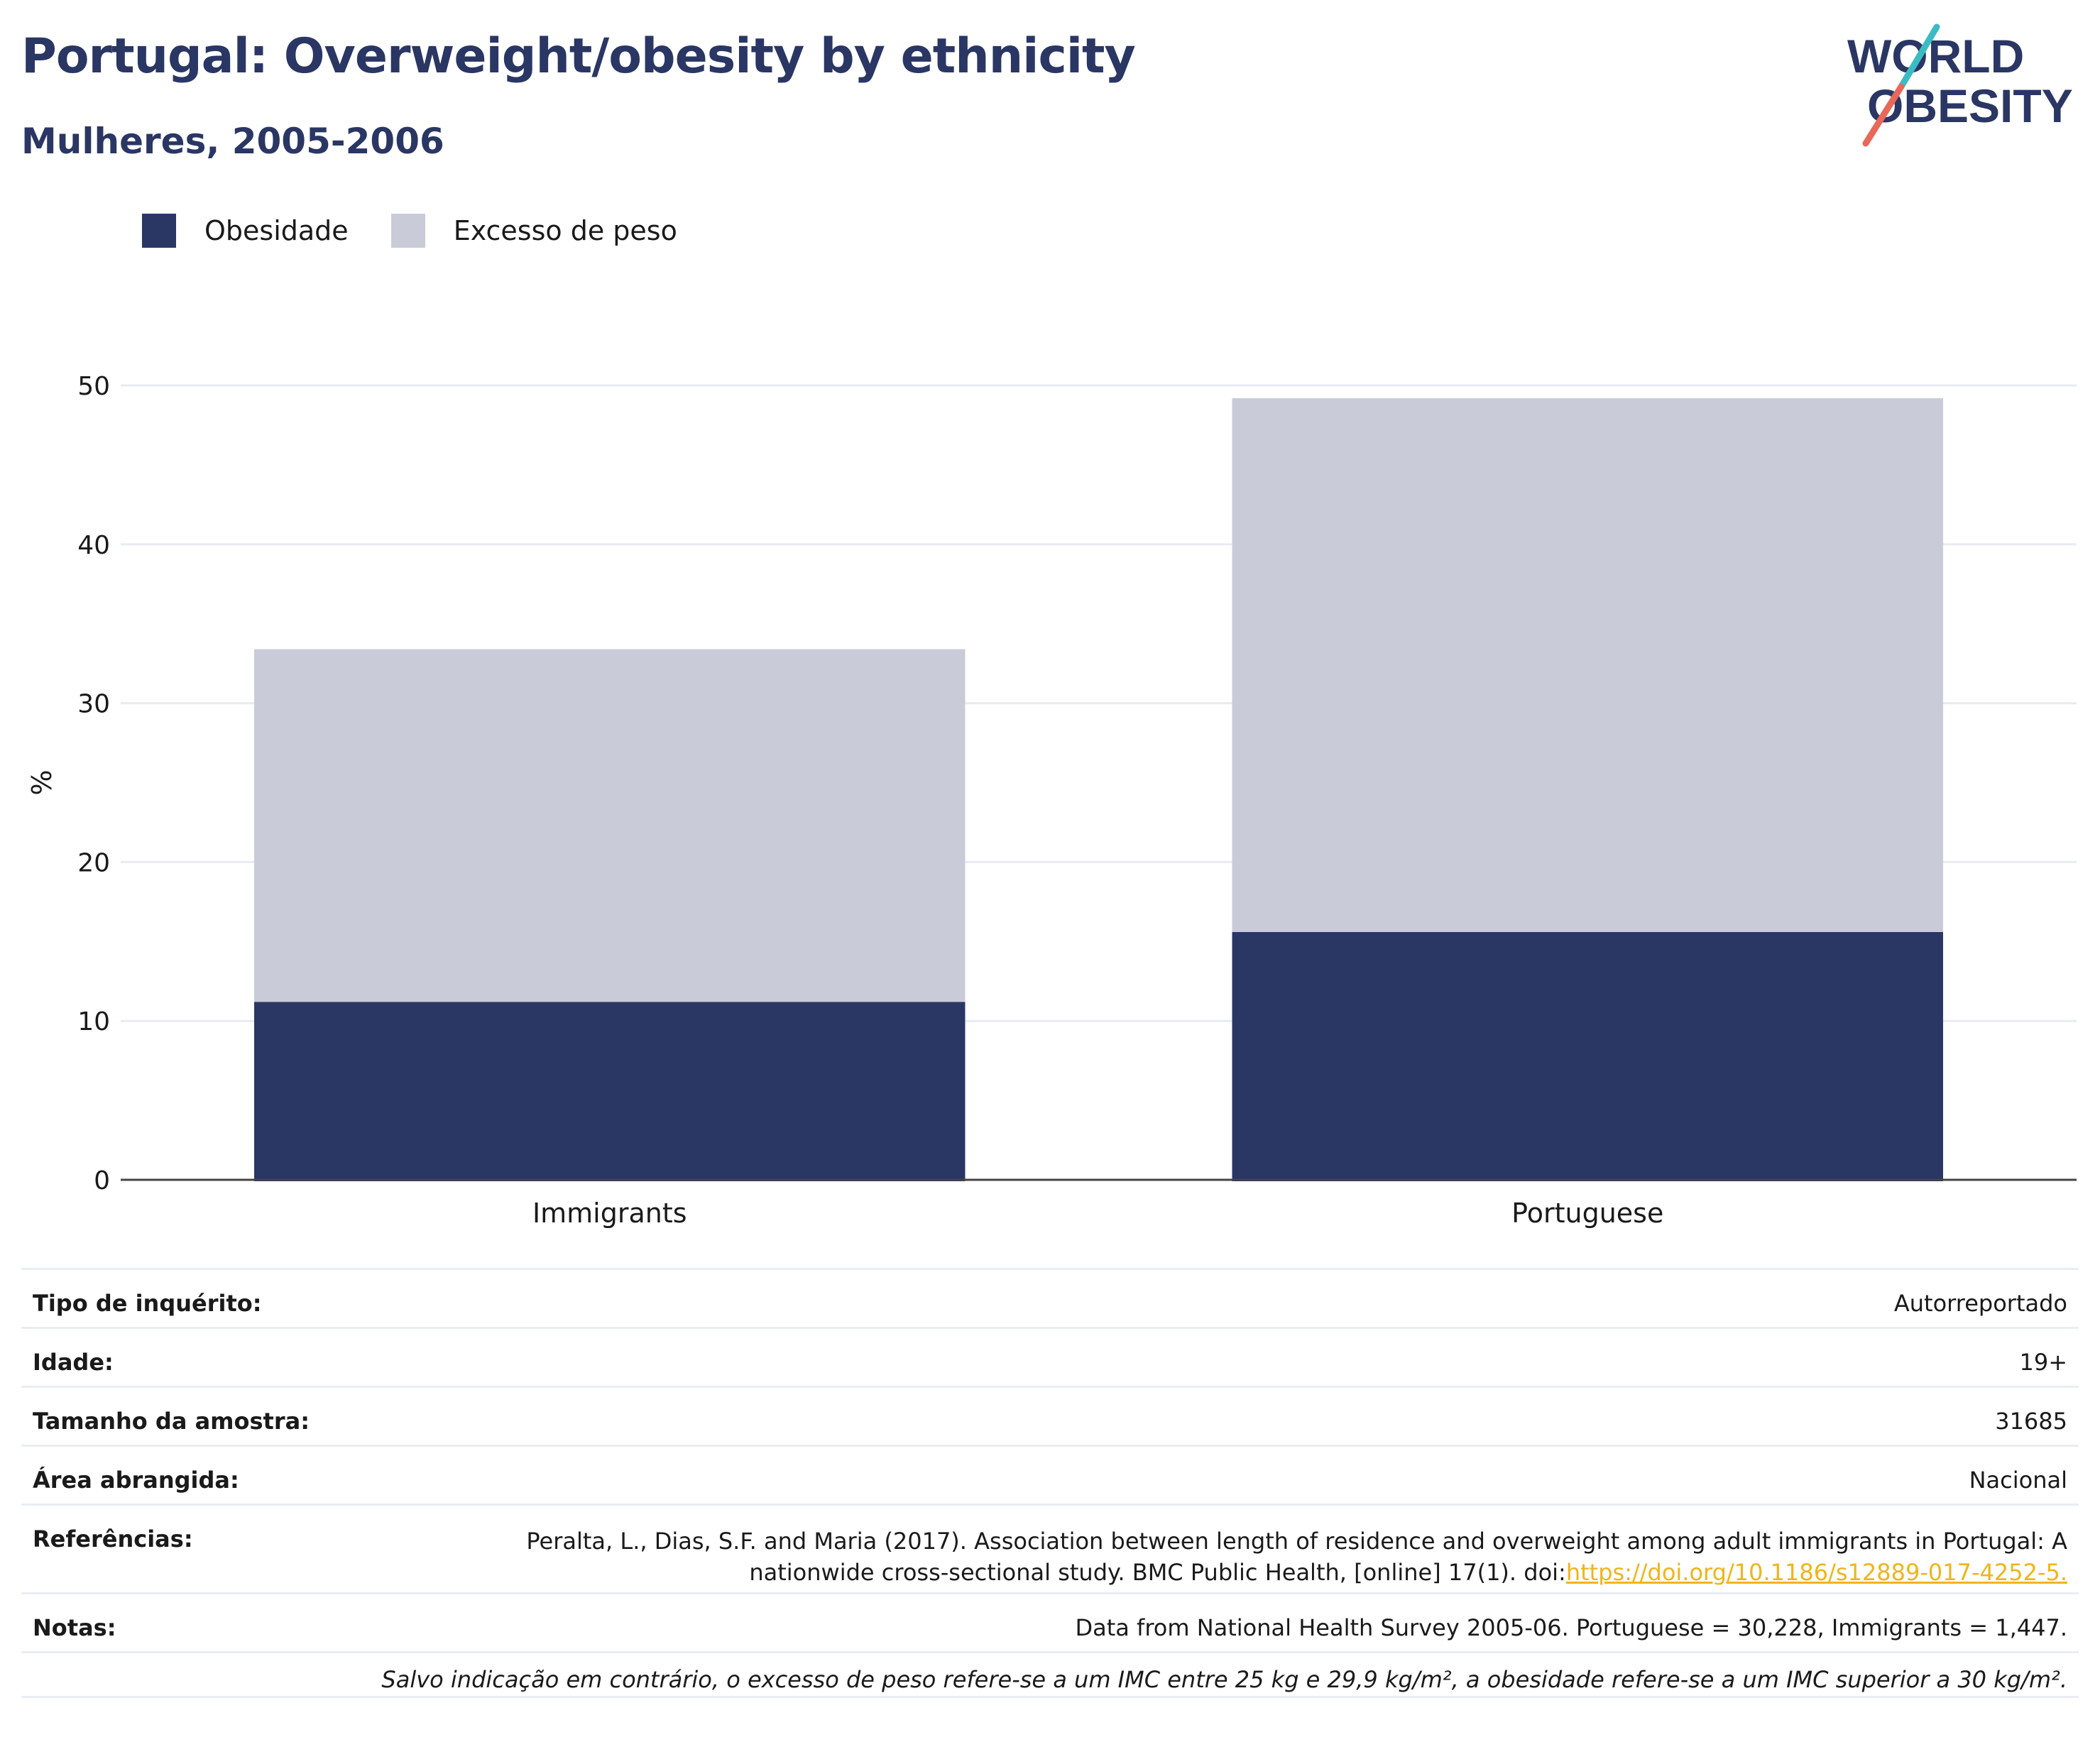 This screenshot has width=2100, height=1747. I want to click on chart-legend: Obesidade Excesso de peso, so click(431, 230).